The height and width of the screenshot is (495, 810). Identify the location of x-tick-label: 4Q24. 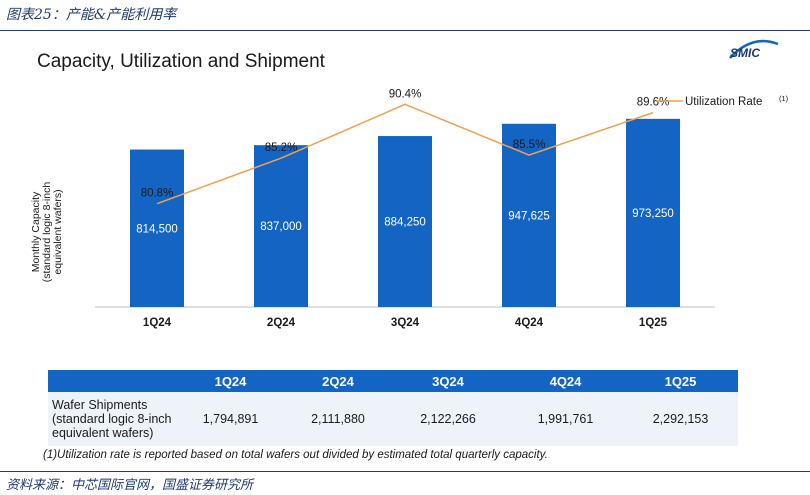
(529, 323).